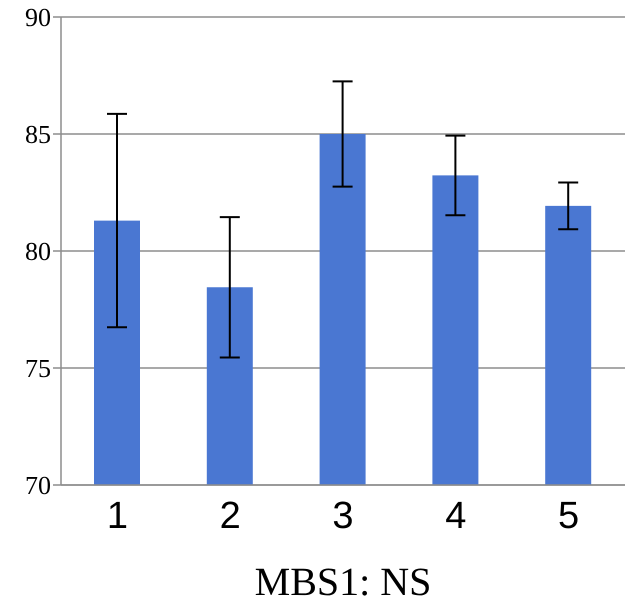 The image size is (625, 603). What do you see at coordinates (117, 515) in the screenshot?
I see `x-tick-label: 1` at bounding box center [117, 515].